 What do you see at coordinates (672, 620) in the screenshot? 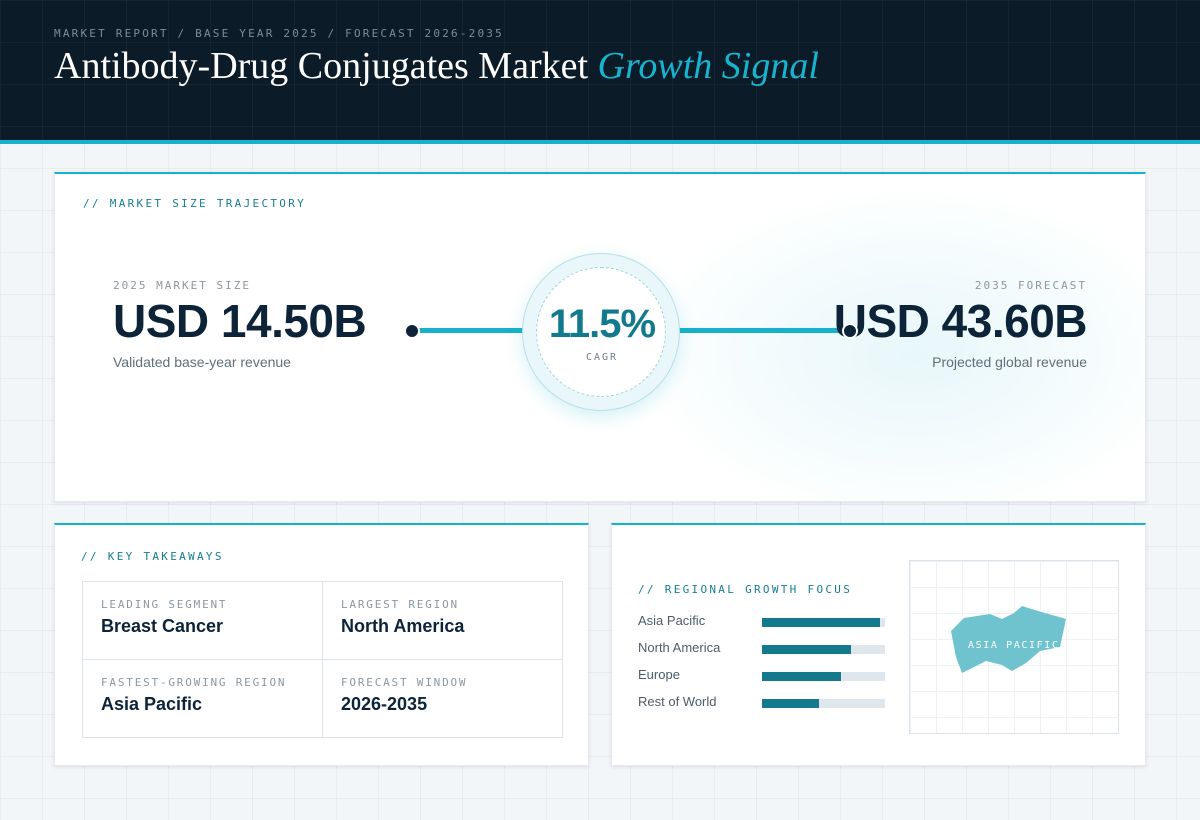
I see `region-name: Asia Pacific` at bounding box center [672, 620].